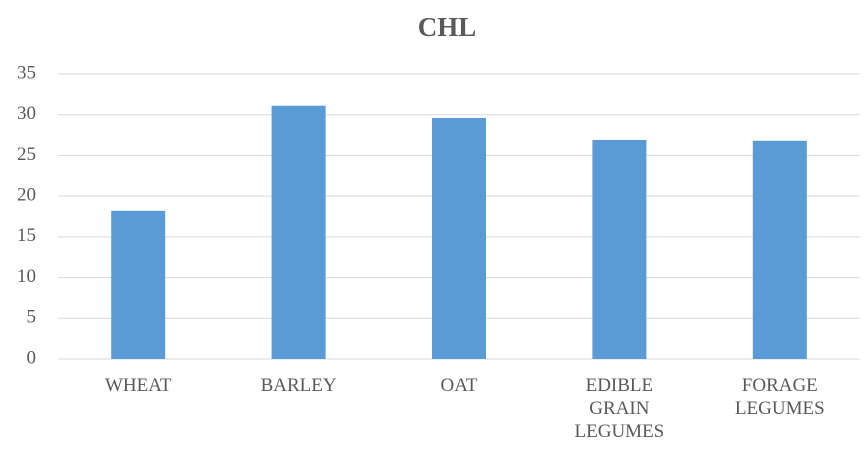  What do you see at coordinates (619, 408) in the screenshot?
I see `x-tick-label: EDIBLE GRAIN LEGUMES` at bounding box center [619, 408].